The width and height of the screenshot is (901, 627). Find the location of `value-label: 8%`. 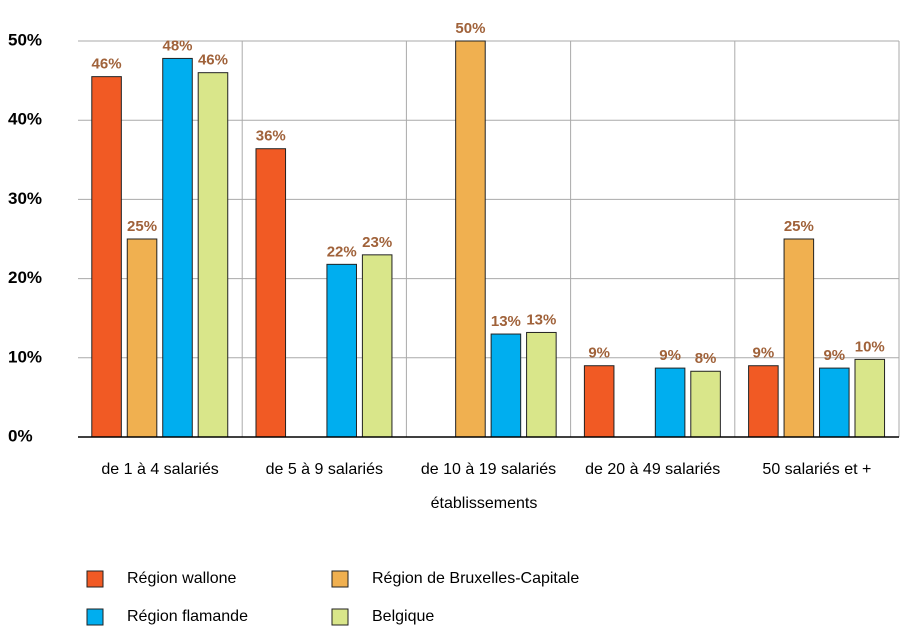

value-label: 8% is located at coordinates (706, 358).